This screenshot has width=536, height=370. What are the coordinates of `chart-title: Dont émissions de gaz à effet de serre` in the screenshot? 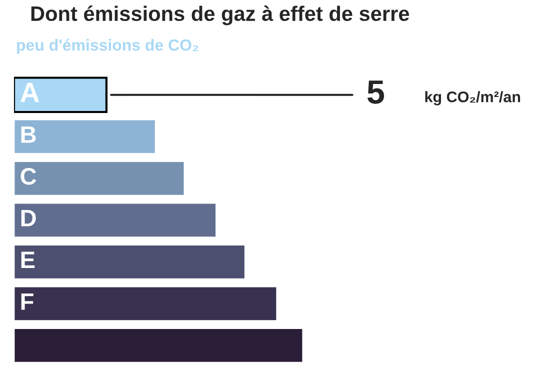 It's located at (220, 16).